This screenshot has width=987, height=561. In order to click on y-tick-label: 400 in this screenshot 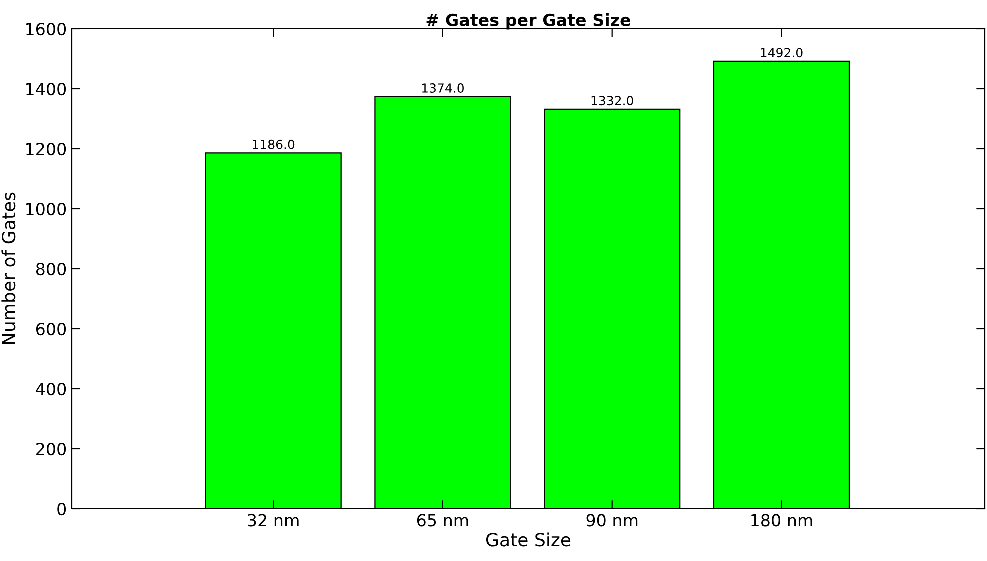, I will do `click(51, 389)`.